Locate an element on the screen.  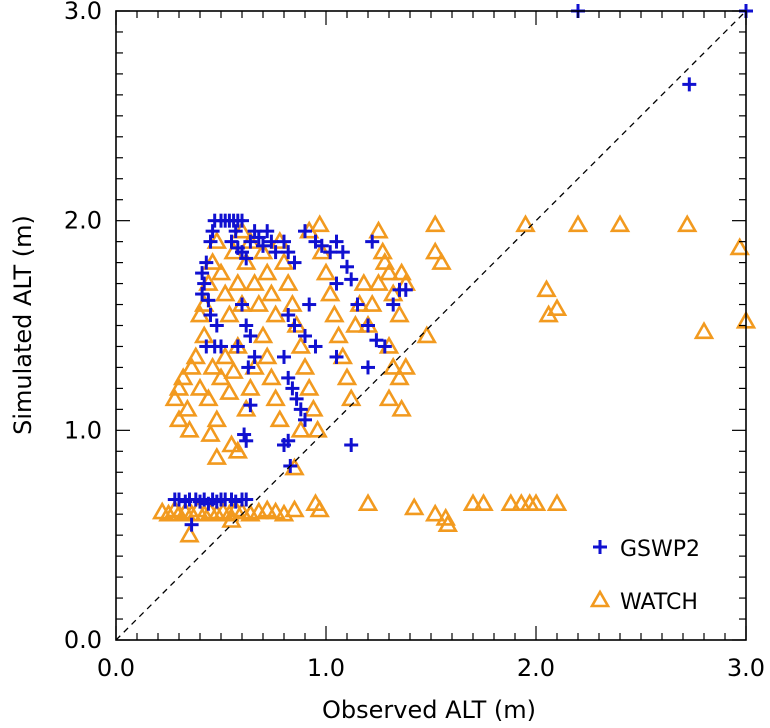
x-tick-label: 1.0 is located at coordinates (326, 668).